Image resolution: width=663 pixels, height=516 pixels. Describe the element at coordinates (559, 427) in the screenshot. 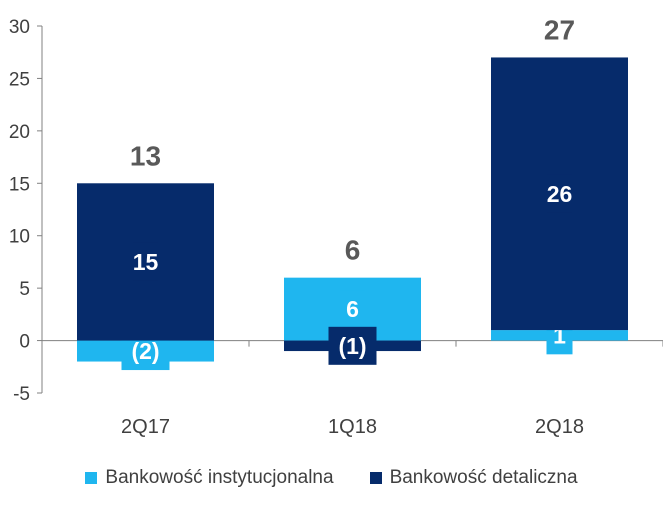

I see `x-tick-label-2Q18: 2Q18` at that location.